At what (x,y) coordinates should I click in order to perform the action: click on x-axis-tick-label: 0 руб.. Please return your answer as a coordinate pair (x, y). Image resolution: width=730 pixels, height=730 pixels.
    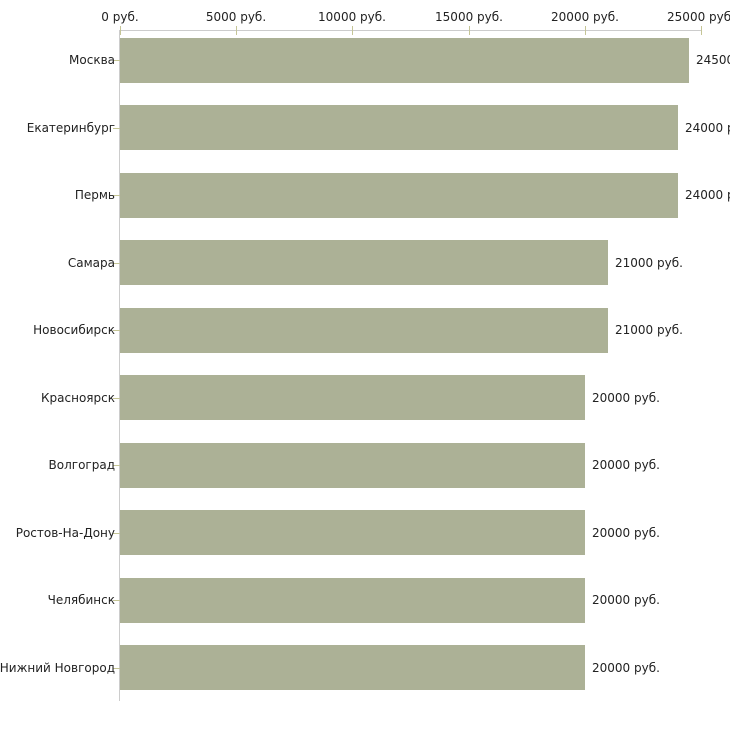
    Looking at the image, I should click on (120, 17).